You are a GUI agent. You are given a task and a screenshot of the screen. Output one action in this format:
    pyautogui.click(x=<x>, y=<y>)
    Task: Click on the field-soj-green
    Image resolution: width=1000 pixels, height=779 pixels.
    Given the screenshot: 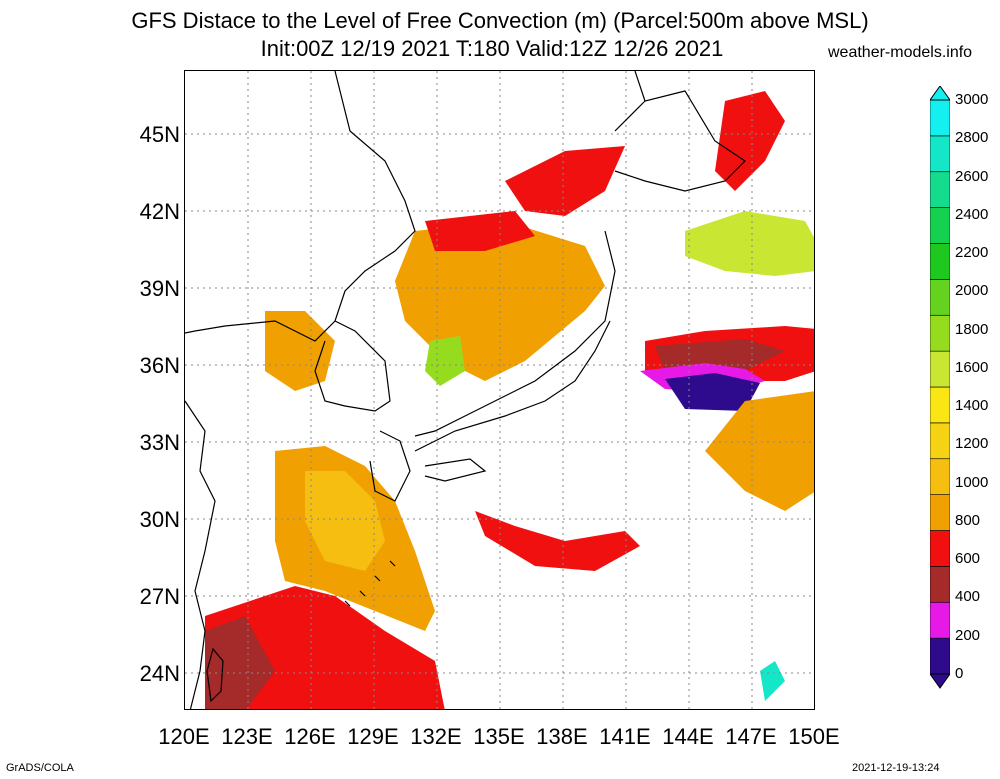 What is the action you would take?
    pyautogui.click(x=445, y=361)
    